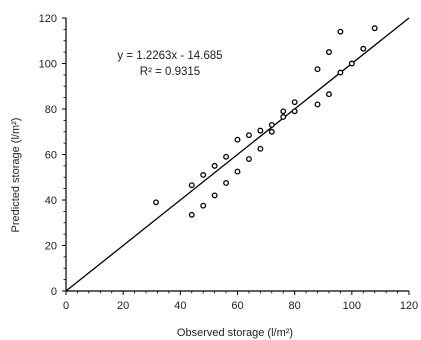  Describe the element at coordinates (51, 110) in the screenshot. I see `y-tick-label: 80` at that location.